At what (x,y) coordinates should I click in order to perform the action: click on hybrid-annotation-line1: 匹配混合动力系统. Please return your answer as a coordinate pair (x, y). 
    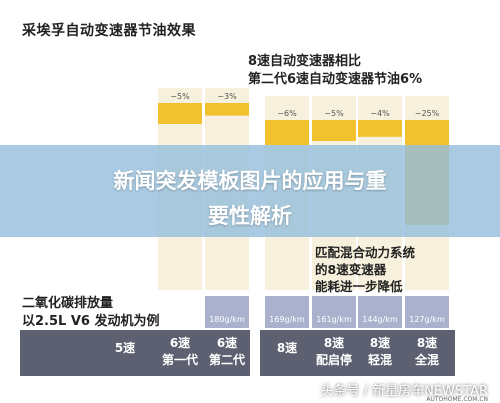
    Looking at the image, I should click on (365, 252).